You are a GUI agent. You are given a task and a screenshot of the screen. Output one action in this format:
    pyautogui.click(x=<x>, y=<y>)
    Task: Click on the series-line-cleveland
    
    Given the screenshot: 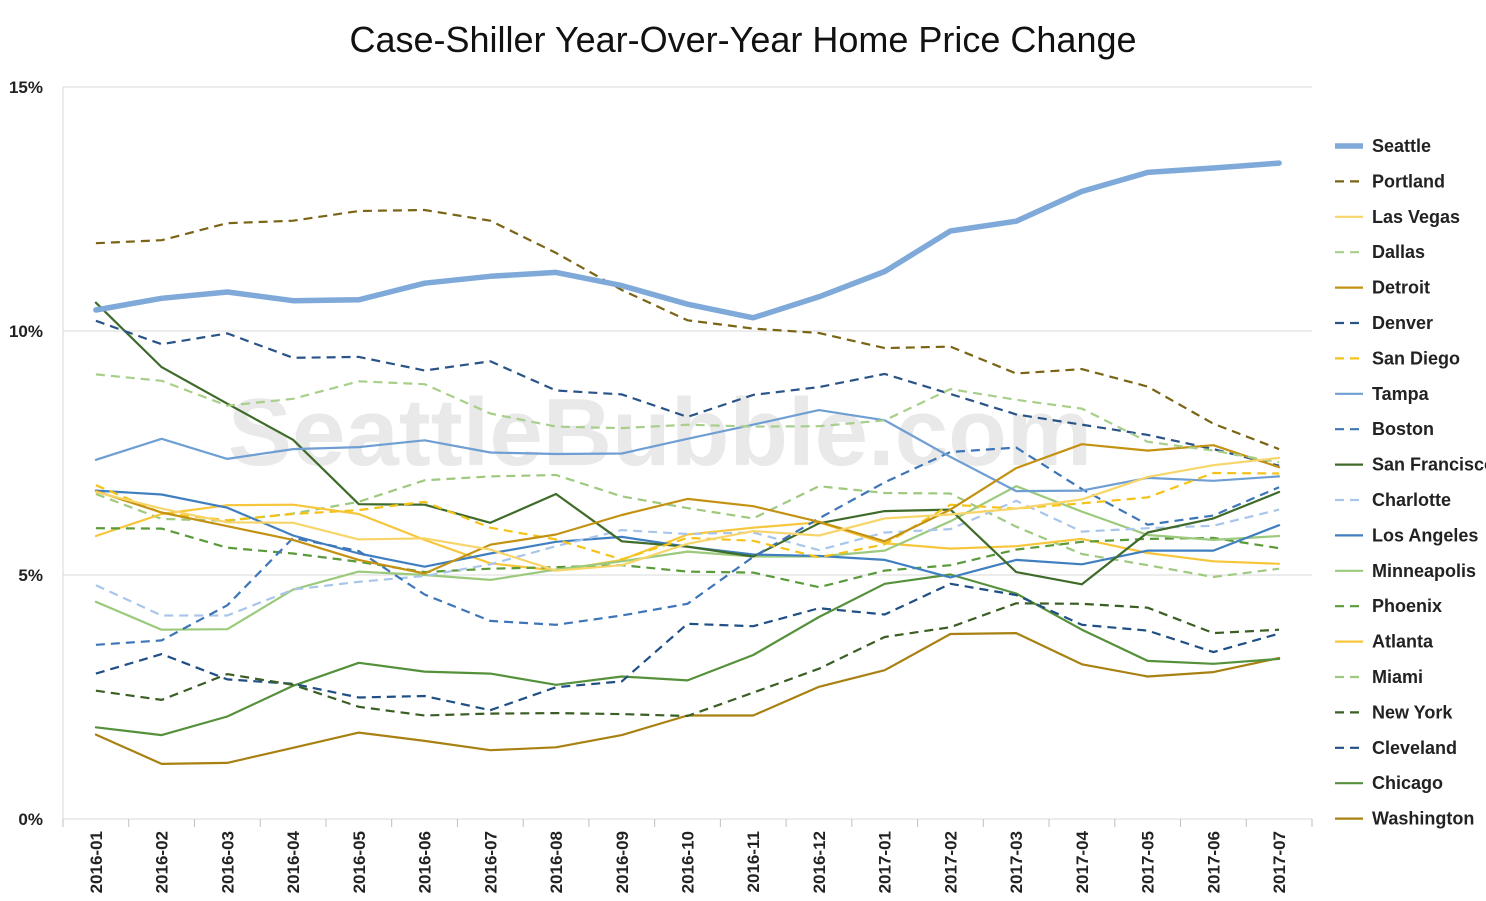 What is the action you would take?
    pyautogui.click(x=687, y=647)
    